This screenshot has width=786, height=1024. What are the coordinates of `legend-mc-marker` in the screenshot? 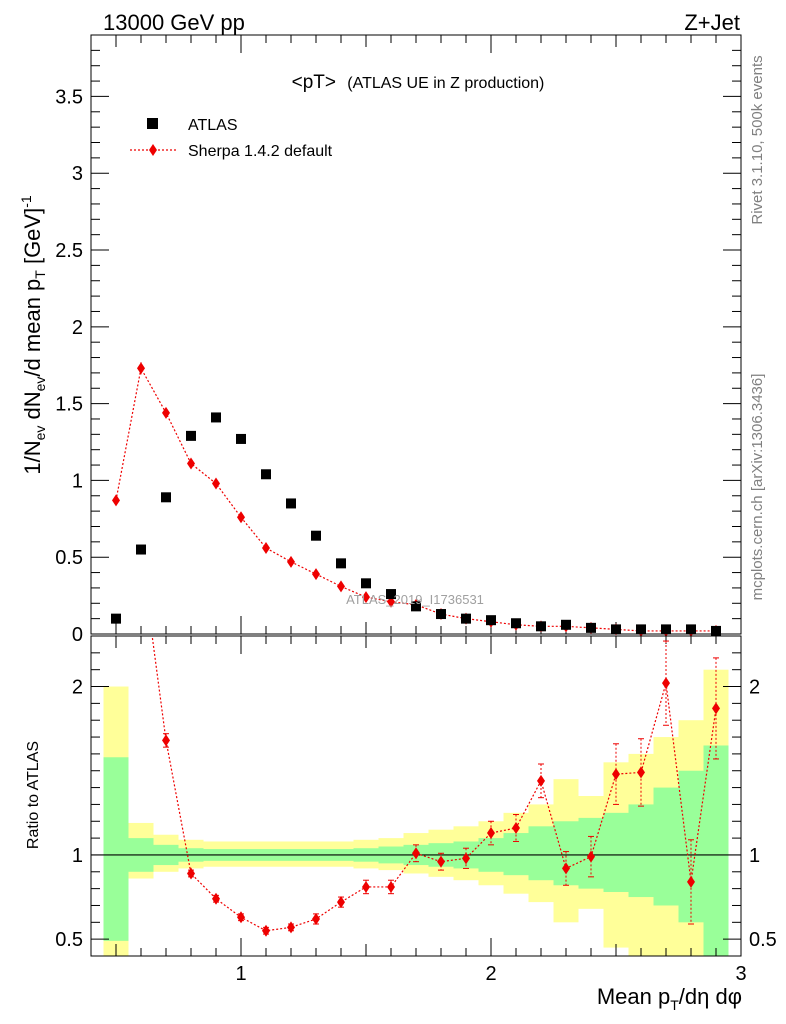 It's located at (153, 150).